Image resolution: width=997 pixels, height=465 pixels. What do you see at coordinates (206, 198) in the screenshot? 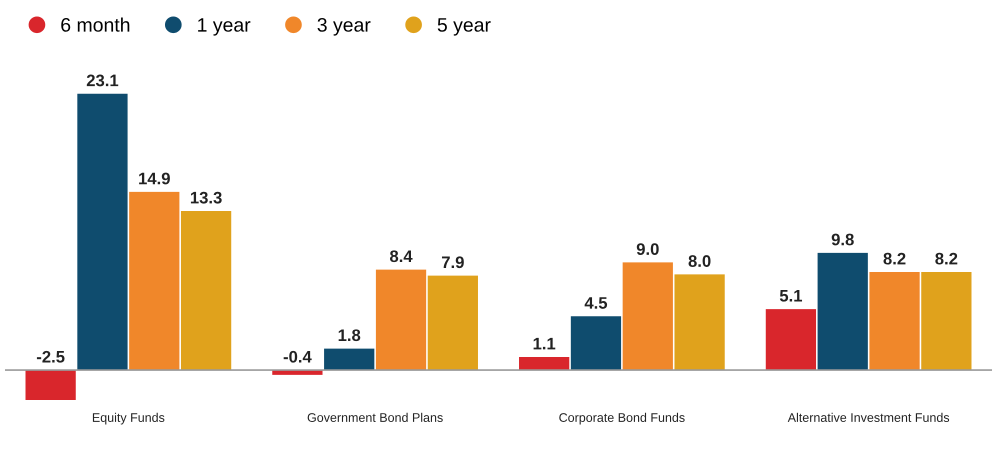
I see `data-label: 13.3` at bounding box center [206, 198].